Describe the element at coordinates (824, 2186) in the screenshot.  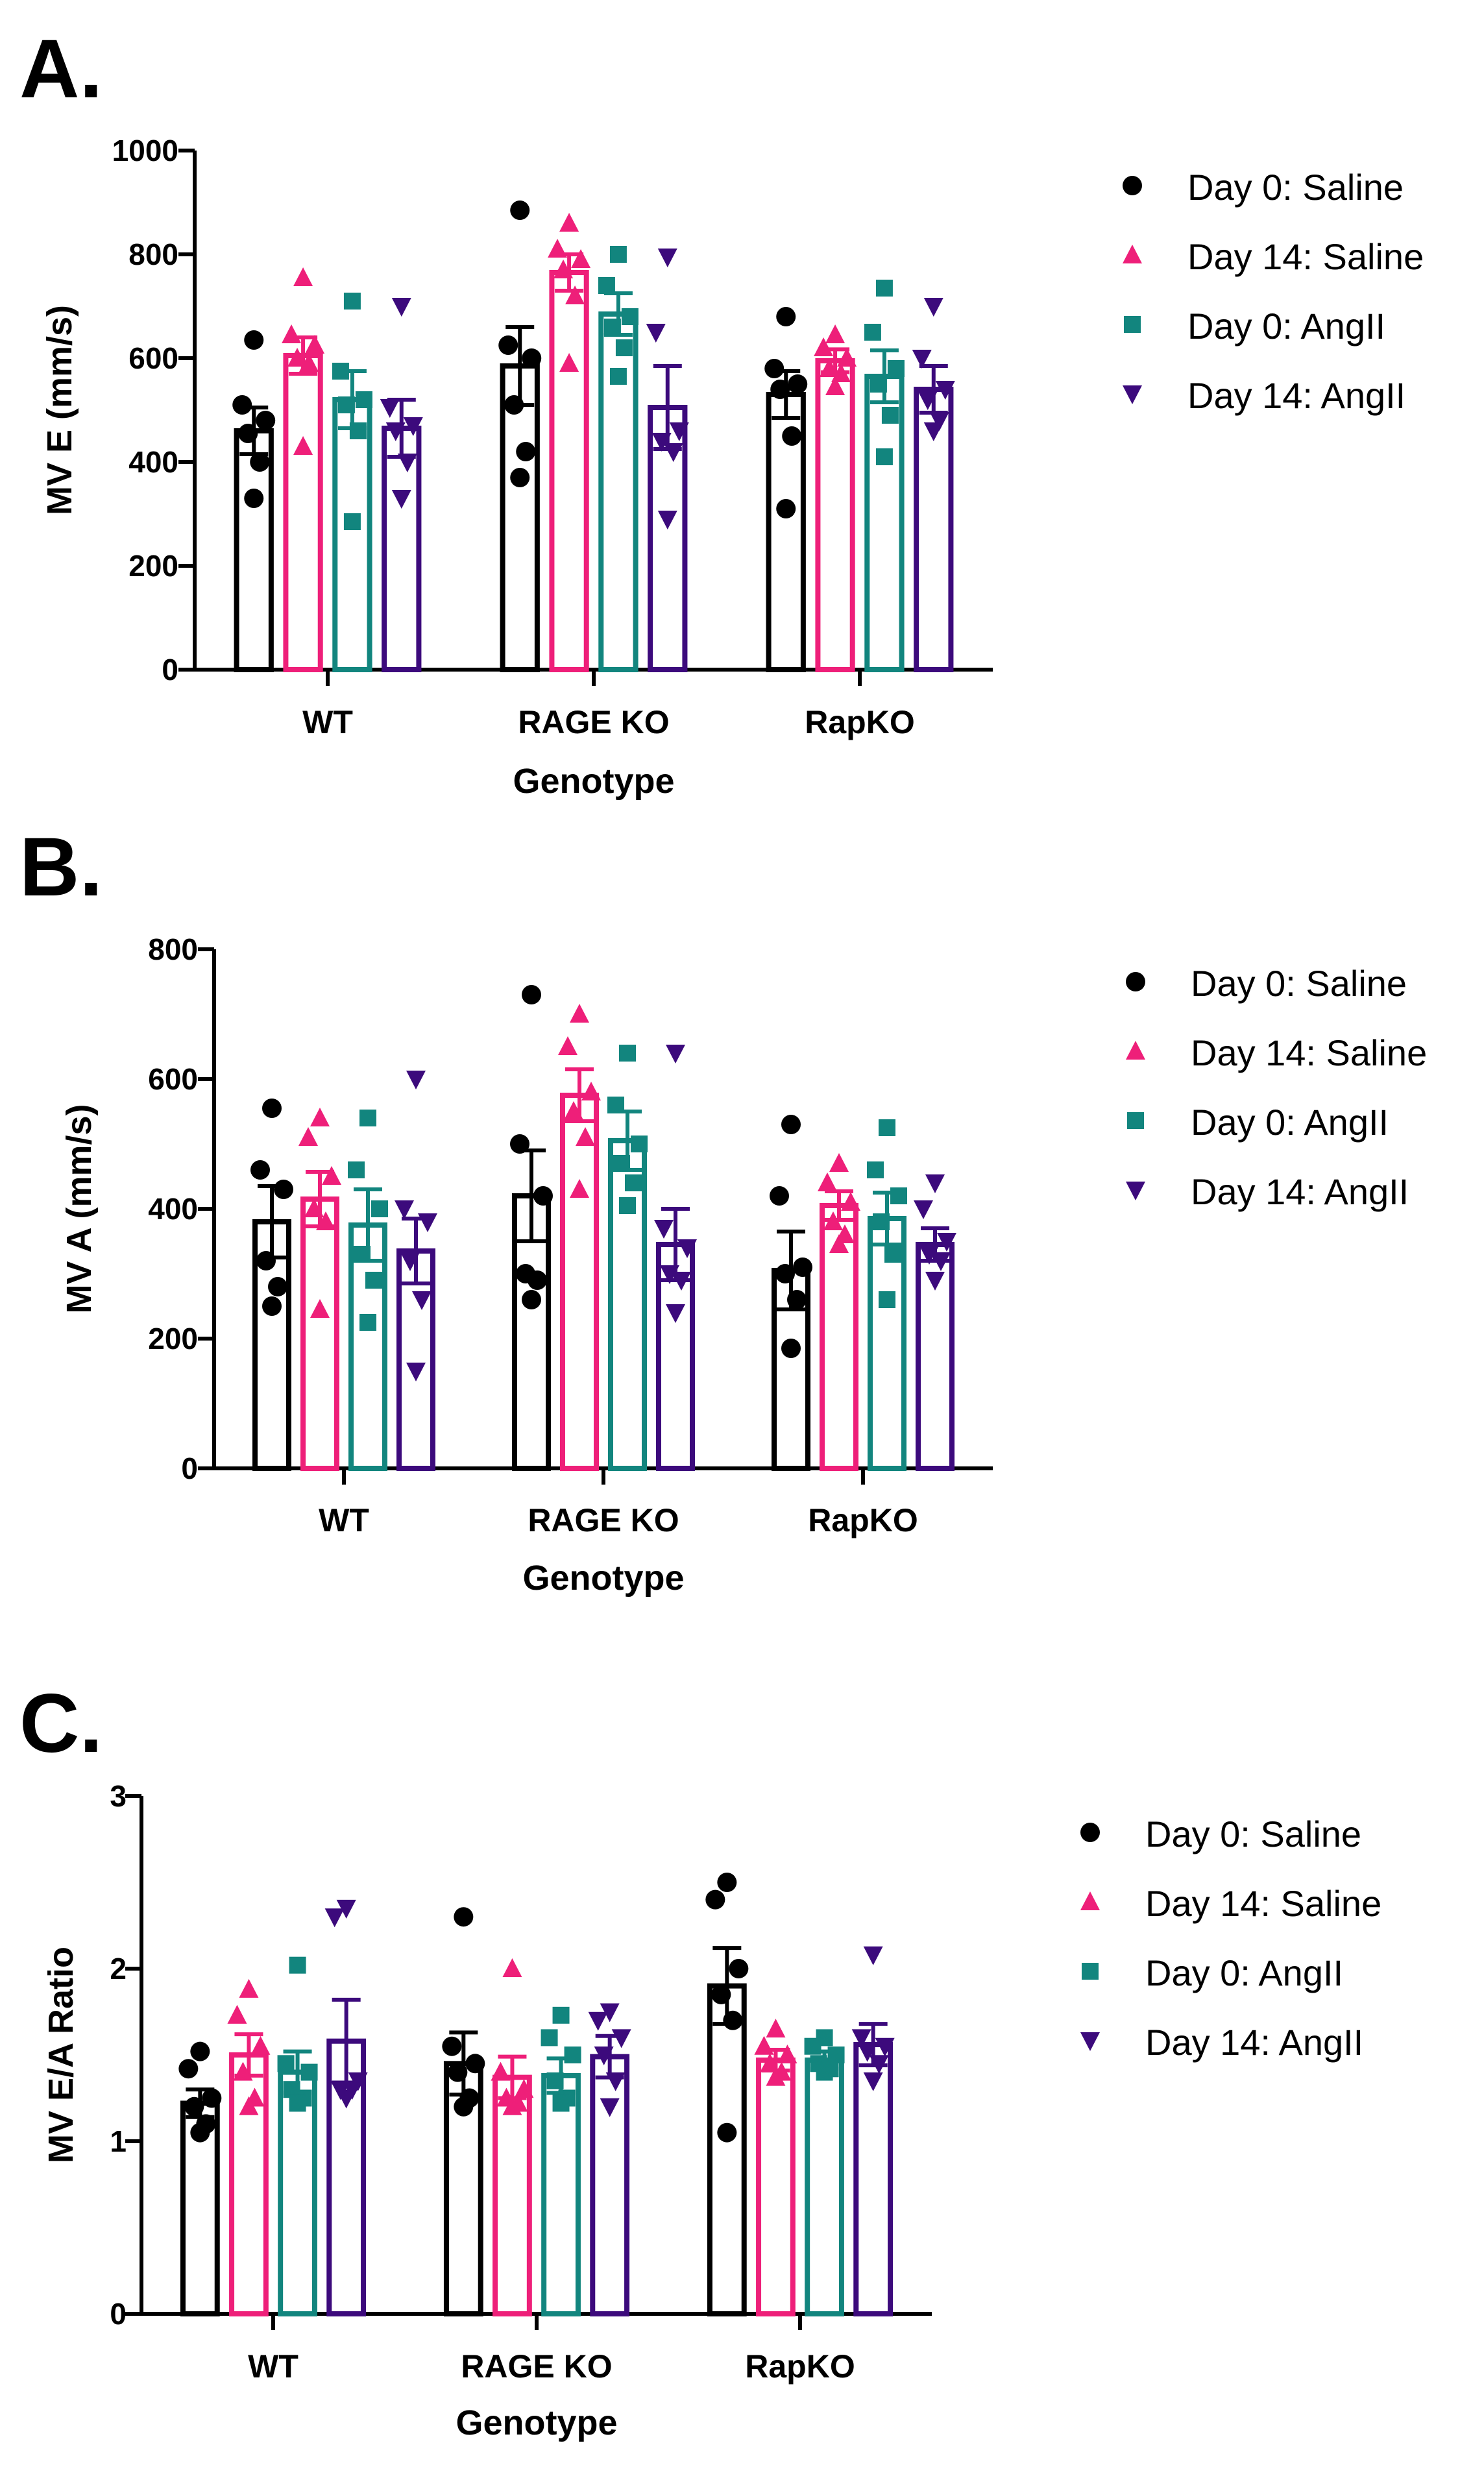
I see `bar-day-0-angii-rapko` at that location.